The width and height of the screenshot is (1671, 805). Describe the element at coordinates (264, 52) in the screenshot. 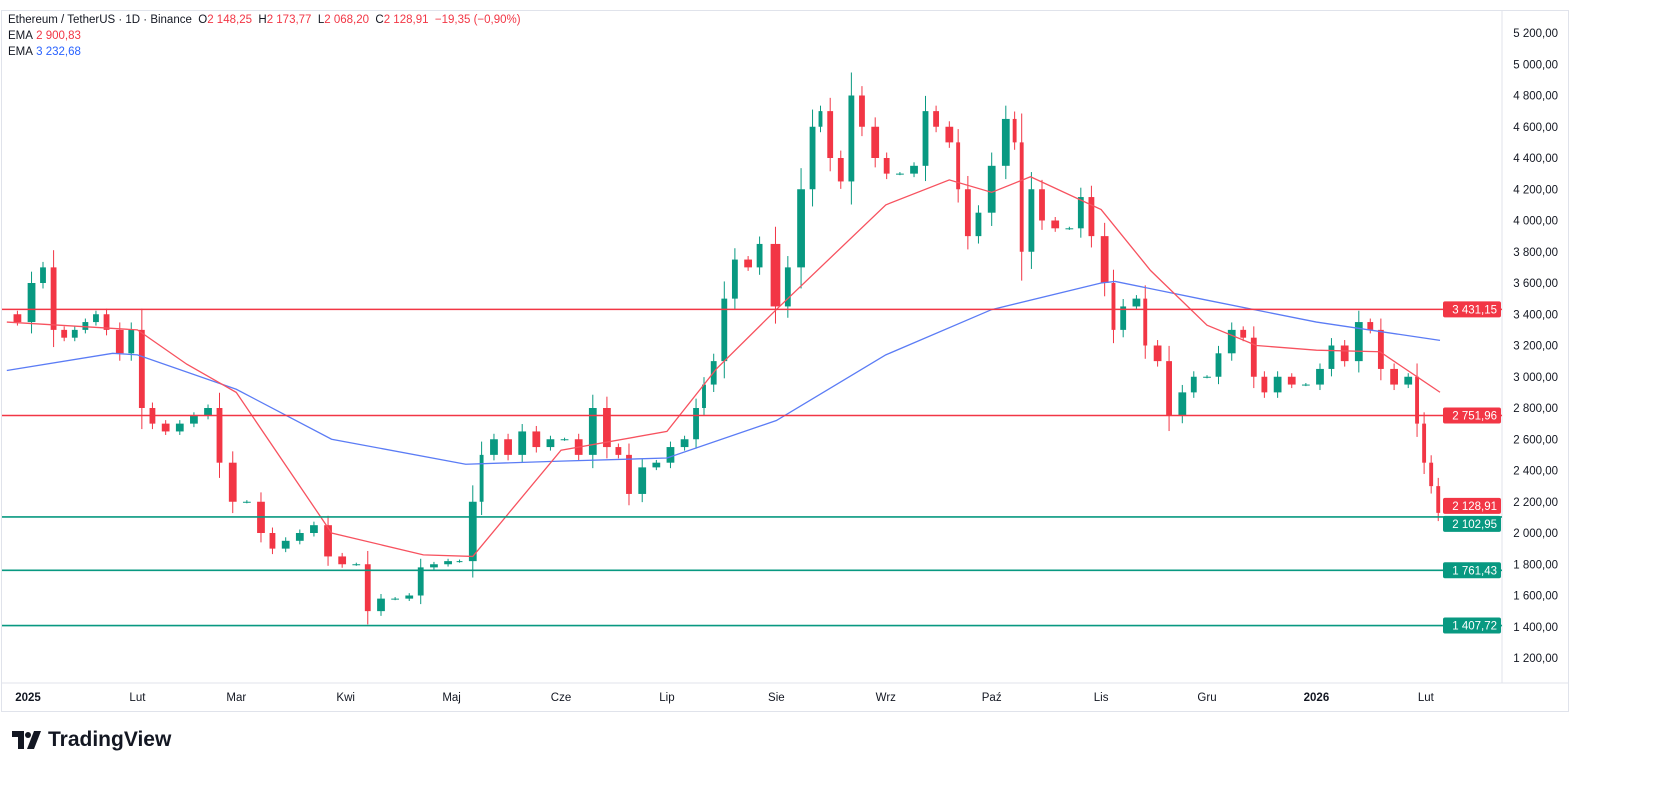

I see `ema-slow-row: EMA 3 232,68` at that location.